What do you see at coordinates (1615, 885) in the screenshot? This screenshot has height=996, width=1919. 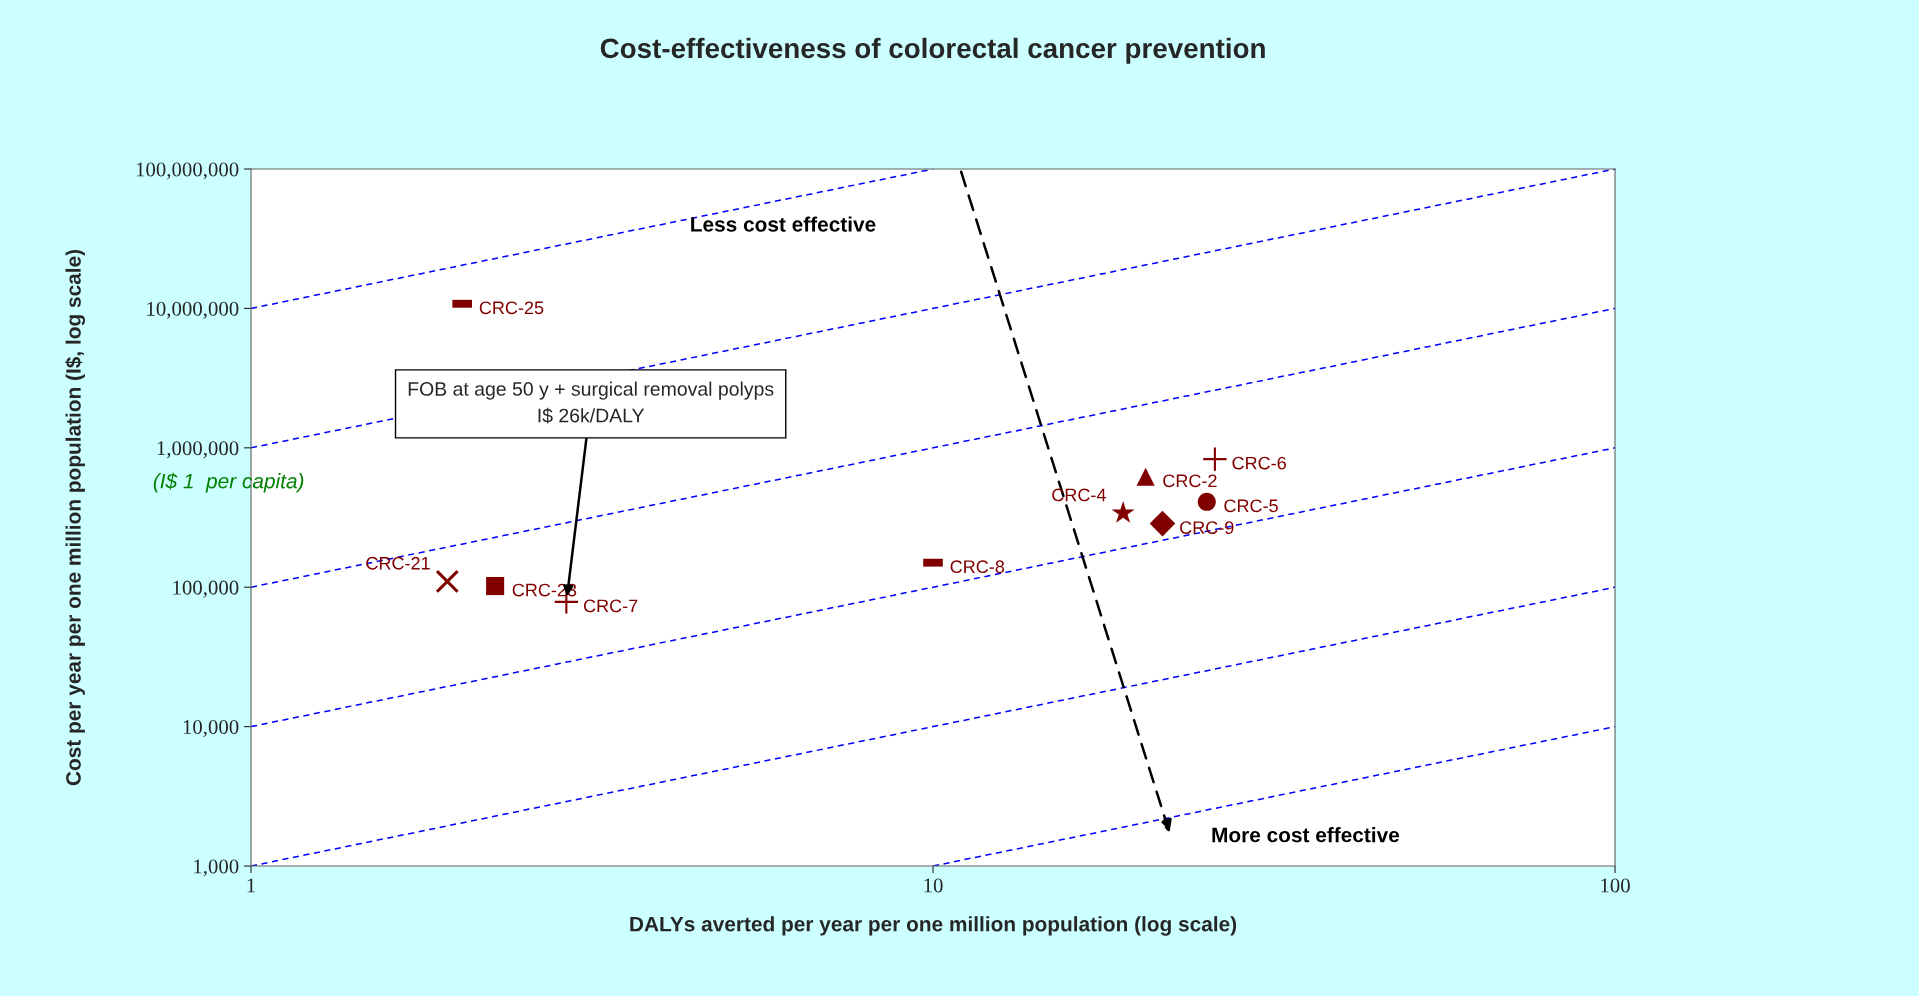 I see `x-tick-label: 100` at bounding box center [1615, 885].